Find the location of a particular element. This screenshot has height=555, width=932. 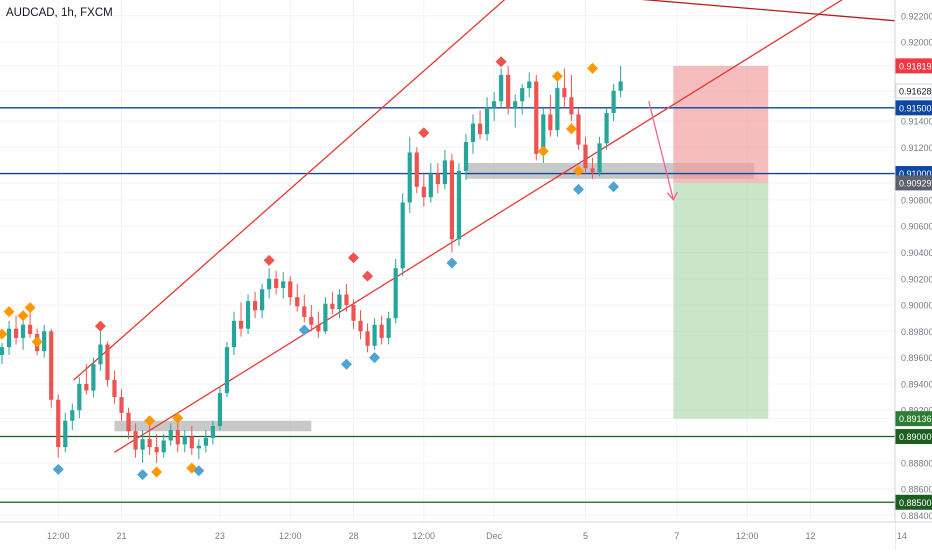

forecast-arrow-head is located at coordinates (672, 196).